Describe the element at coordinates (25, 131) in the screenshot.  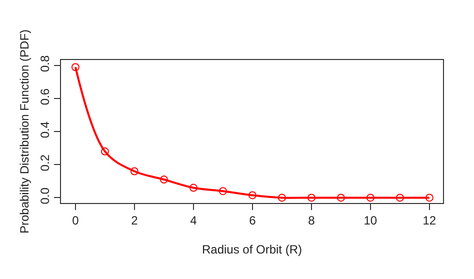
I see `y-axis-title: Probability Distribution Function (PDF)` at that location.